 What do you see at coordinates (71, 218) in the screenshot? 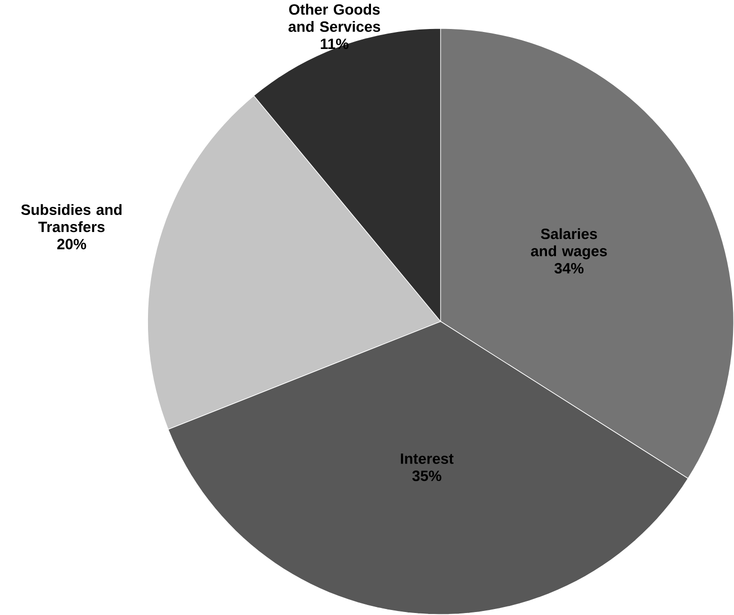
I see `slice-label: Subsidies and Transfers` at bounding box center [71, 218].